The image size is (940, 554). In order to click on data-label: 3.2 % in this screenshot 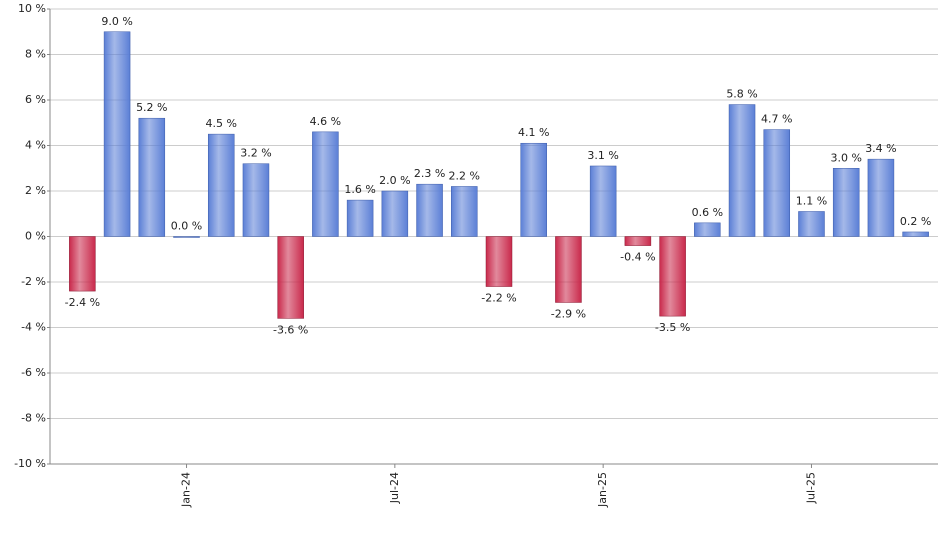, I will do `click(255, 153)`.